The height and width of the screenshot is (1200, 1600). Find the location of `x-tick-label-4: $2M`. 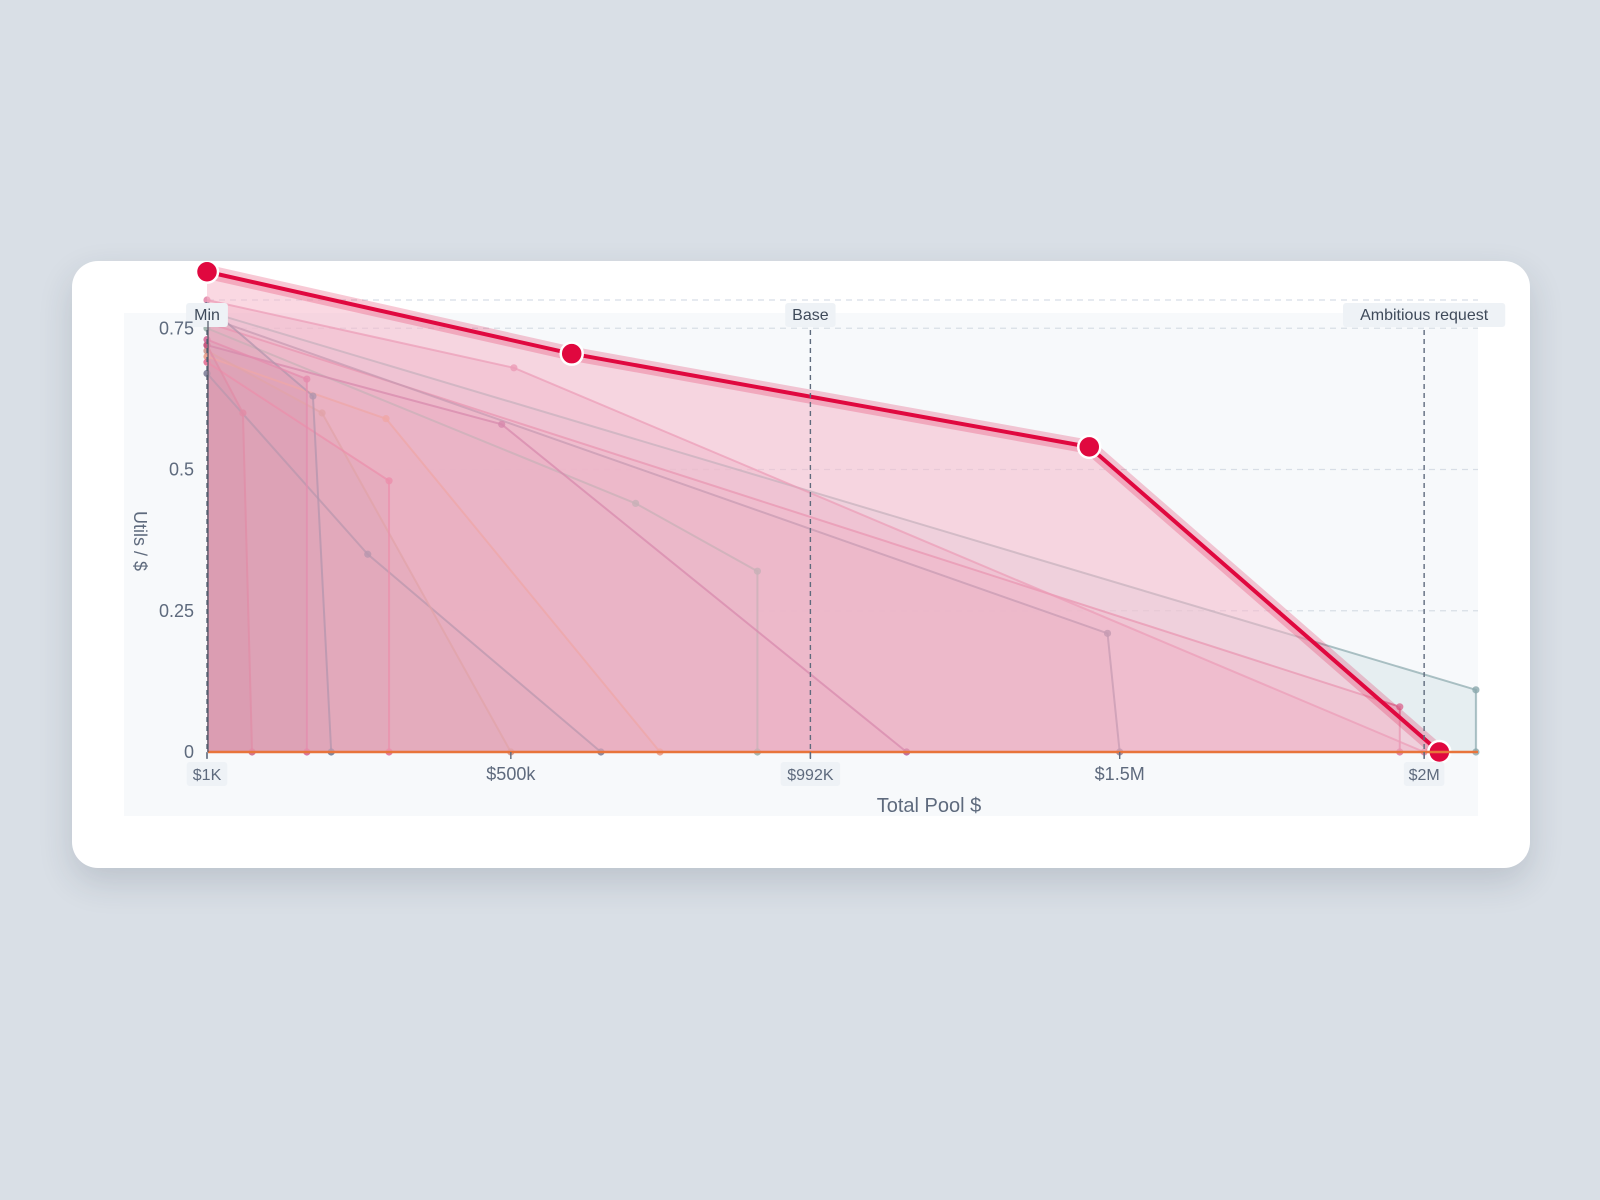

x-tick-label-4: $2M is located at coordinates (1424, 775).